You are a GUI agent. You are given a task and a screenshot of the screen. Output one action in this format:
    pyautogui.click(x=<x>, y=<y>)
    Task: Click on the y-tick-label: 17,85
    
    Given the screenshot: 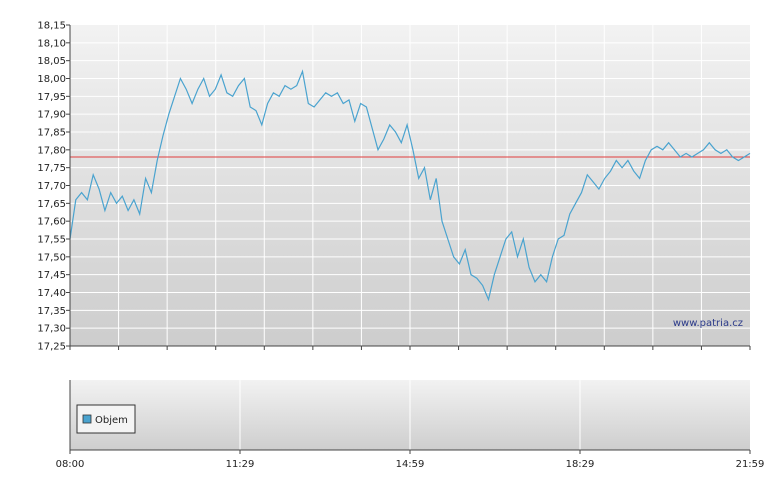 What is the action you would take?
    pyautogui.click(x=51, y=133)
    